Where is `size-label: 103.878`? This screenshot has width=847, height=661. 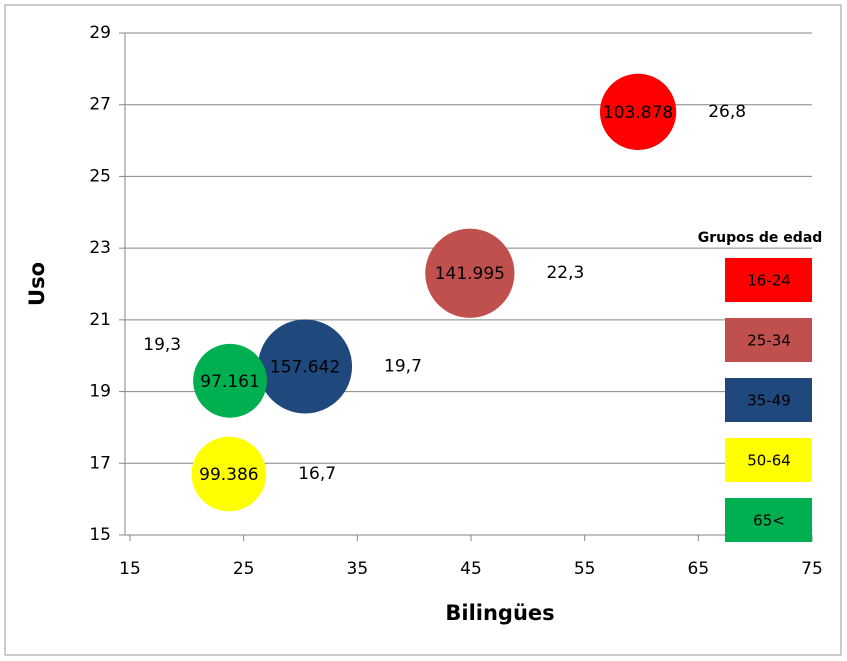
size-label: 103.878 is located at coordinates (638, 113).